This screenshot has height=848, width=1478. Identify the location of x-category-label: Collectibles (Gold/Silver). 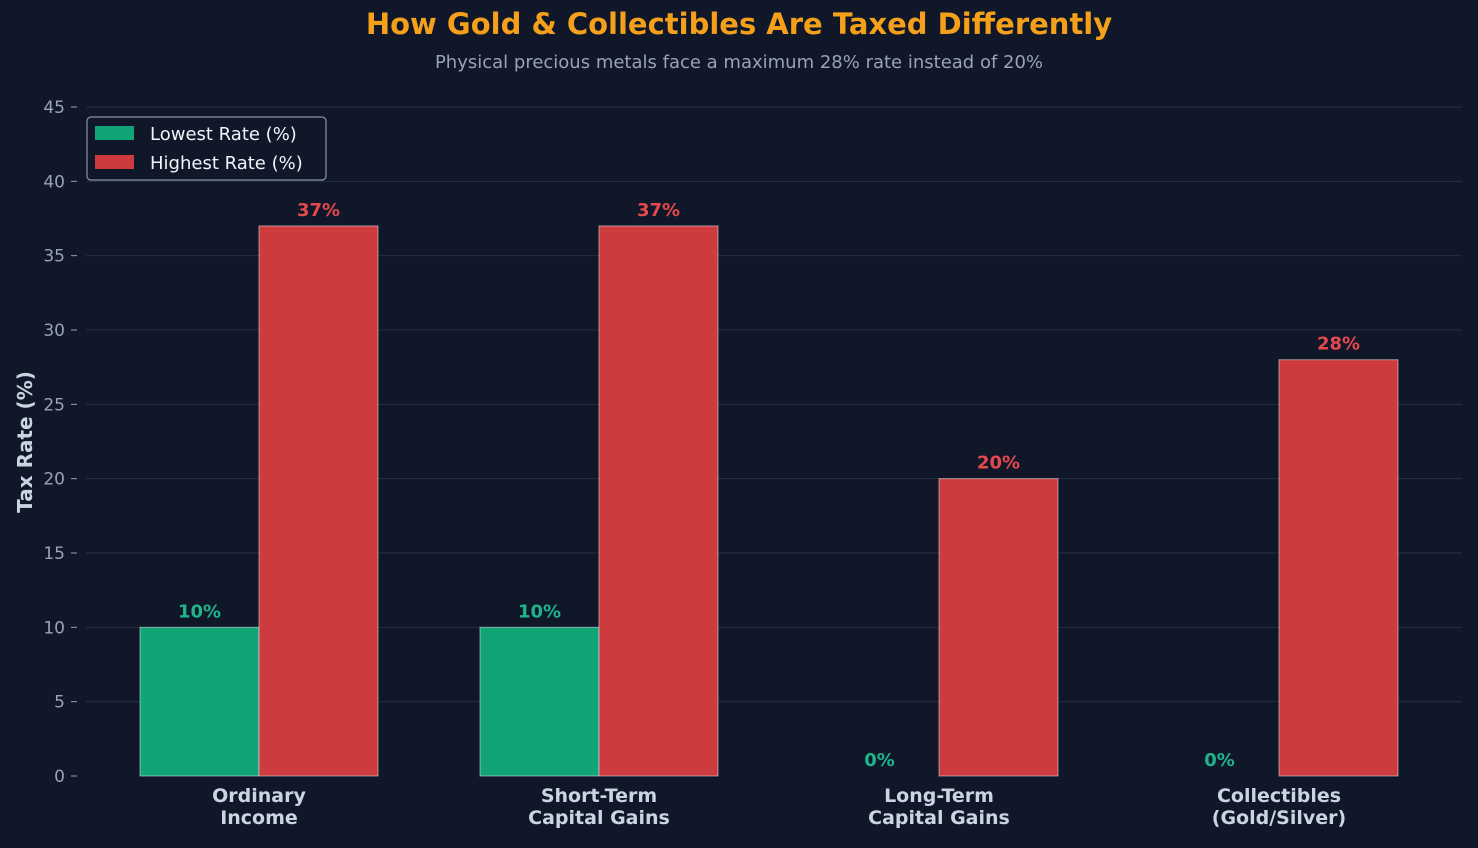
(1279, 807).